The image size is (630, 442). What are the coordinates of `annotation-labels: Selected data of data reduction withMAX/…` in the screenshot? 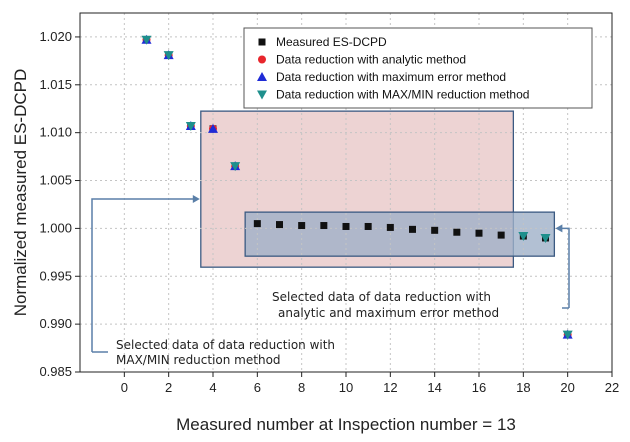 It's located at (307, 328).